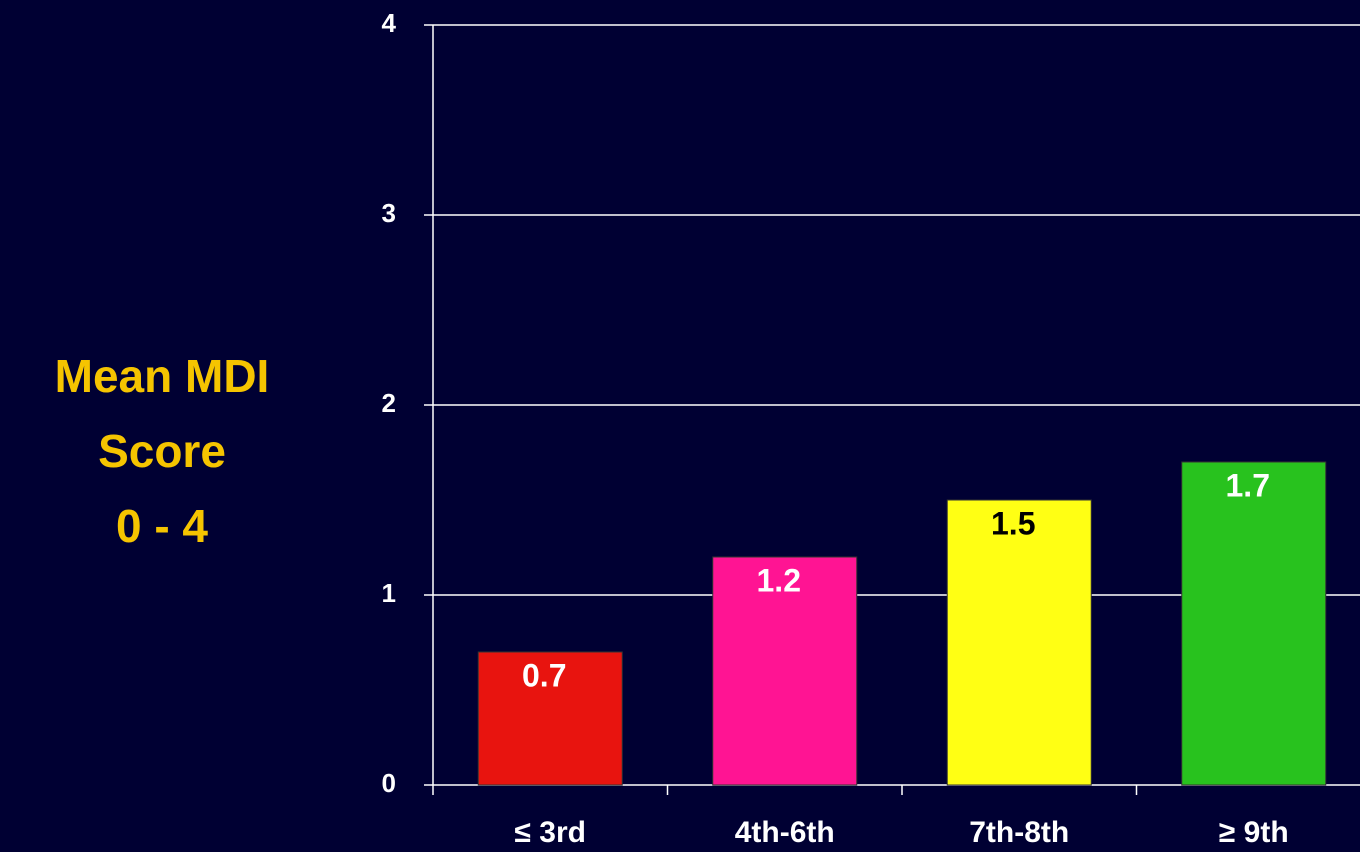 The height and width of the screenshot is (852, 1360). I want to click on y-axis-label: Score, so click(162, 451).